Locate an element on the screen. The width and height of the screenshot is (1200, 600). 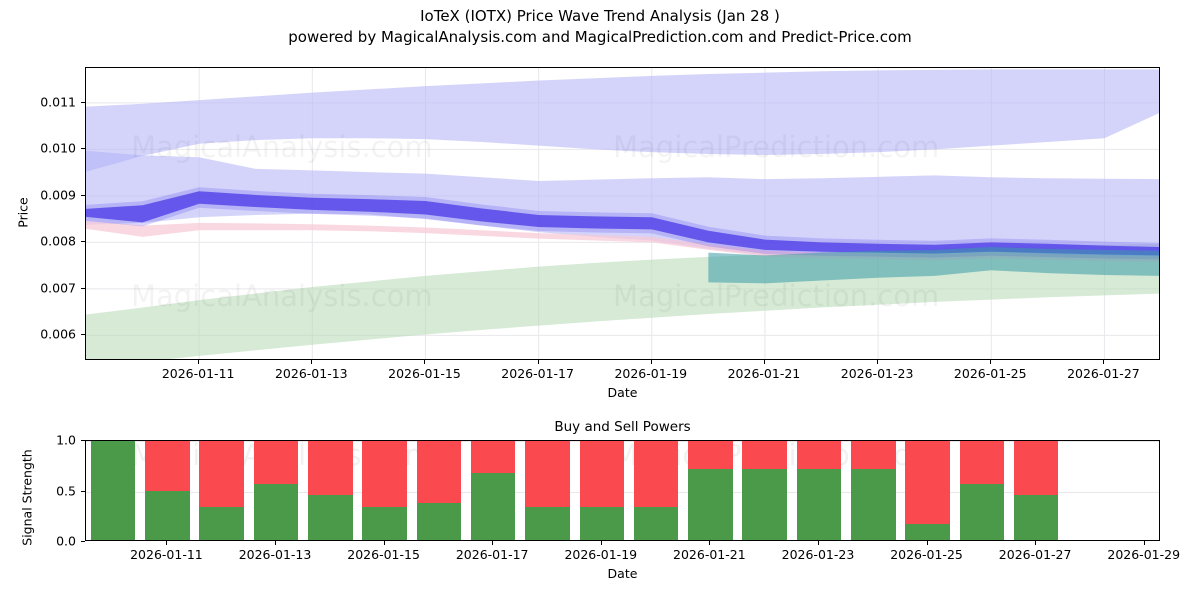
buy-sell-xtick-label: 2026-01-21 is located at coordinates (709, 554).